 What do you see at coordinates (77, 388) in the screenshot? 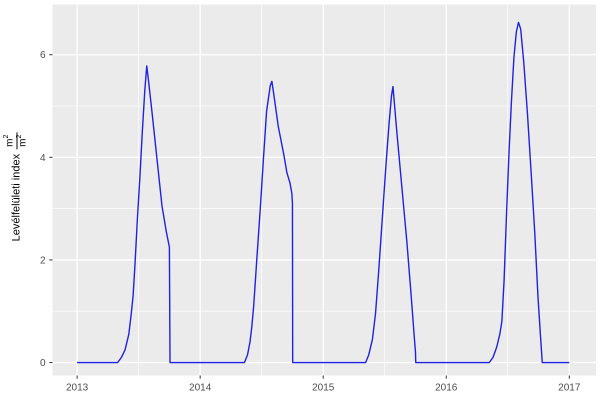
I see `x-axis-tick-label: 2013` at bounding box center [77, 388].